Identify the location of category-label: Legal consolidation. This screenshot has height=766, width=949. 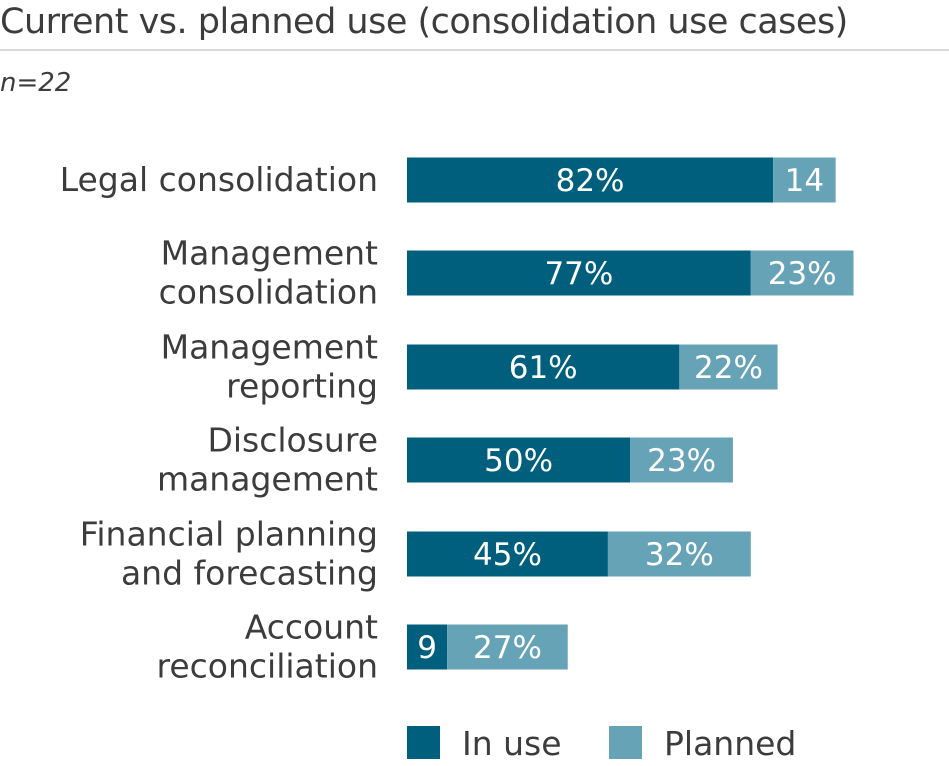
(219, 179).